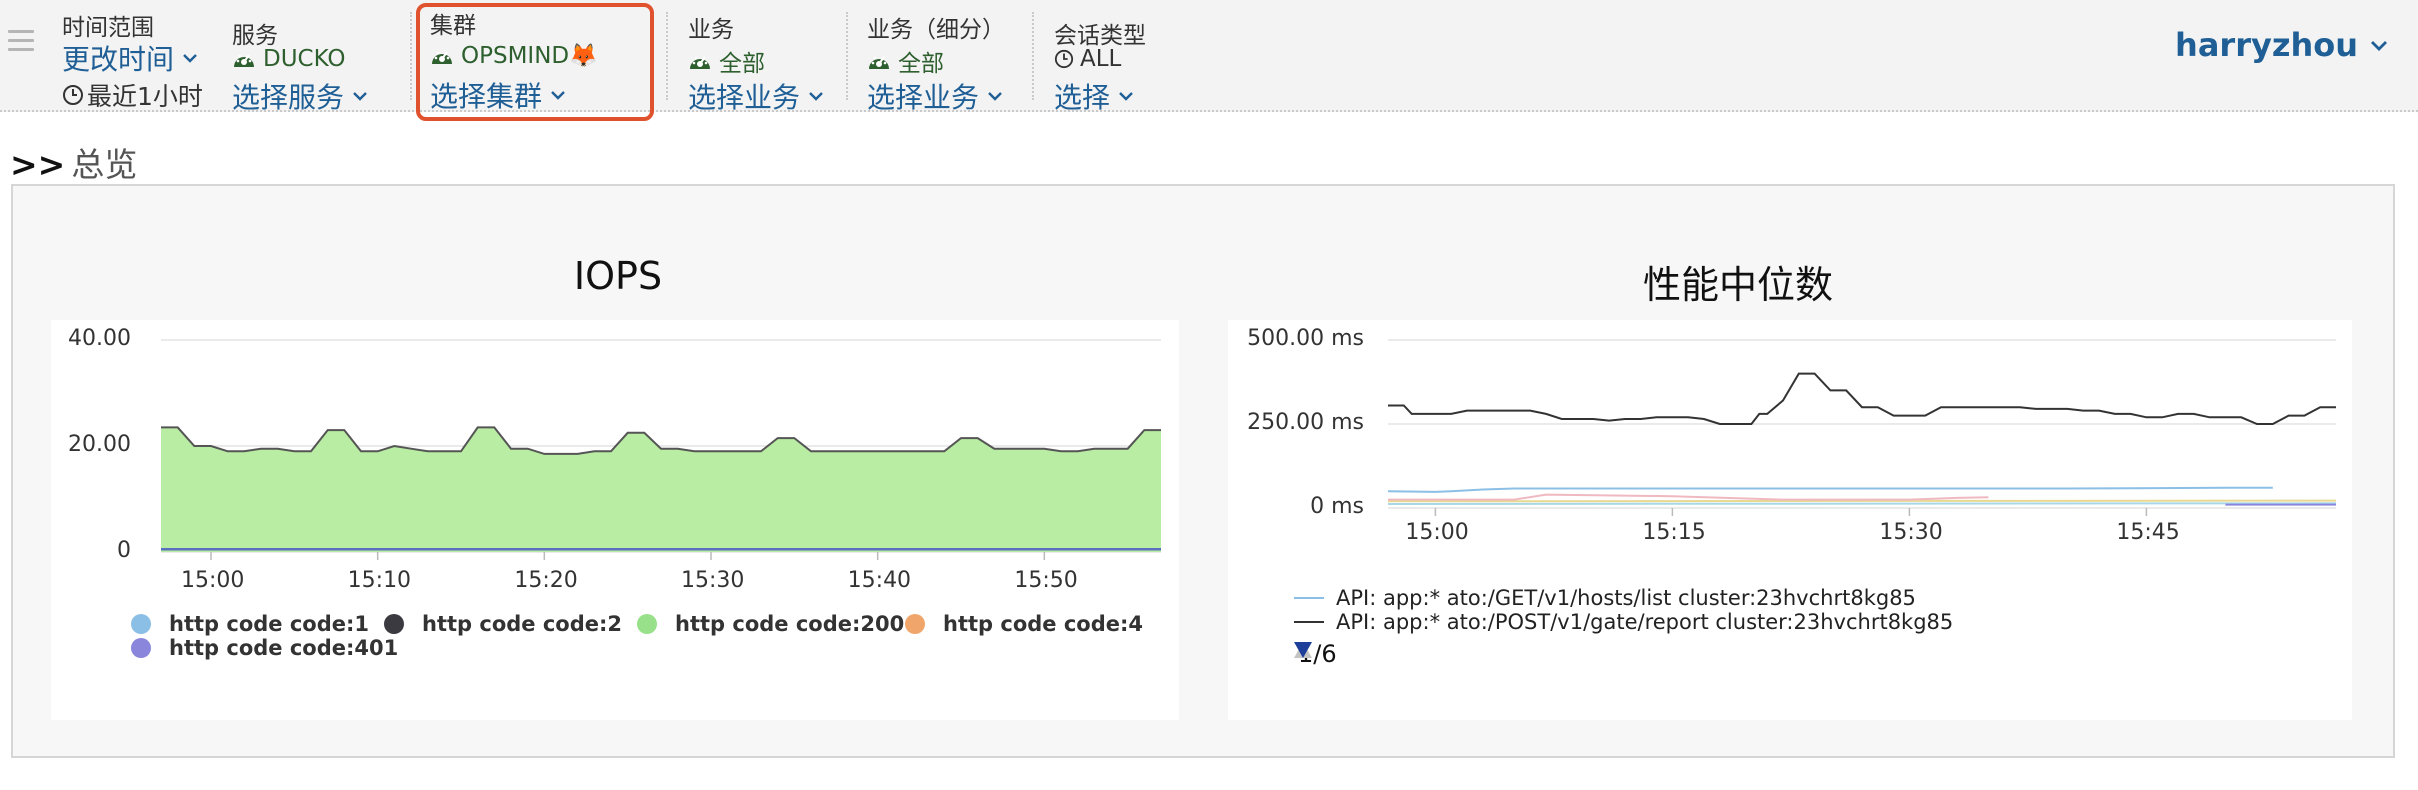 The height and width of the screenshot is (790, 2418). I want to click on latency-plot, so click(1862, 427).